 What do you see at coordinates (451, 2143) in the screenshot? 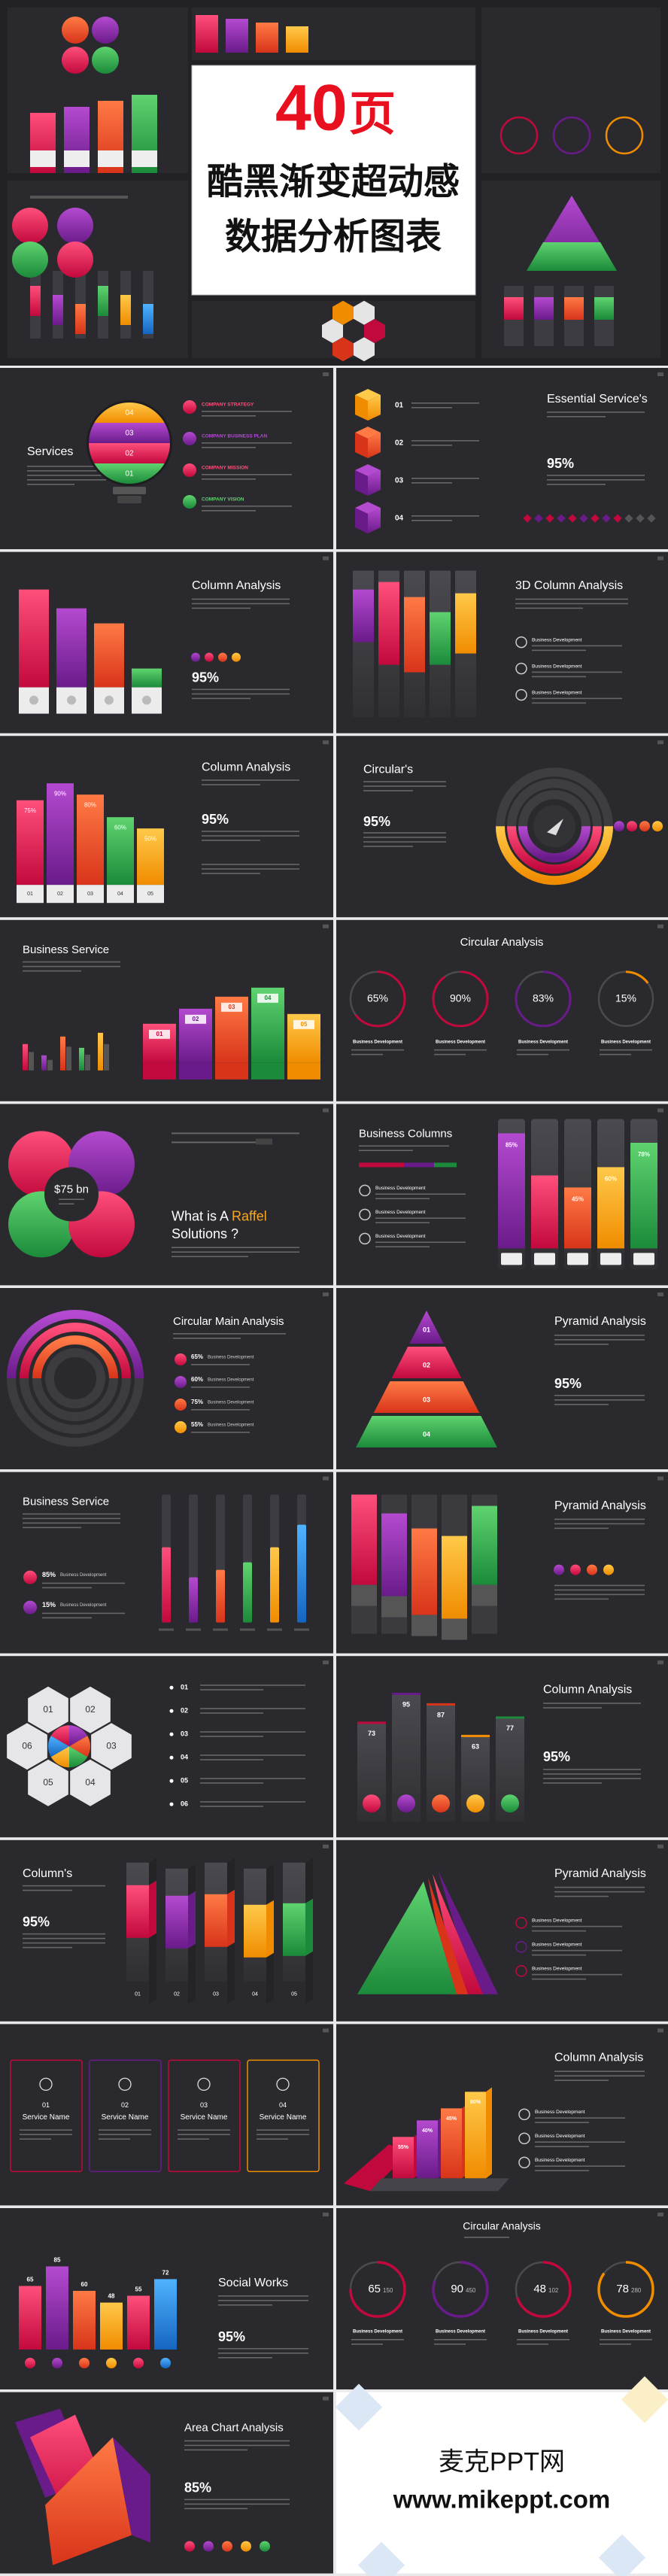
I see `step-column` at bounding box center [451, 2143].